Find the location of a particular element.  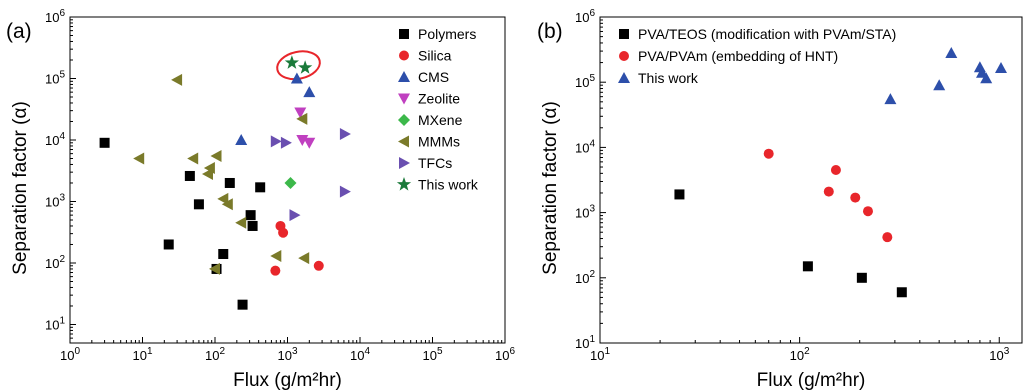

panel-b-legend-label: PVA/TEOS (modification with PVAm/STA) is located at coordinates (767, 34).